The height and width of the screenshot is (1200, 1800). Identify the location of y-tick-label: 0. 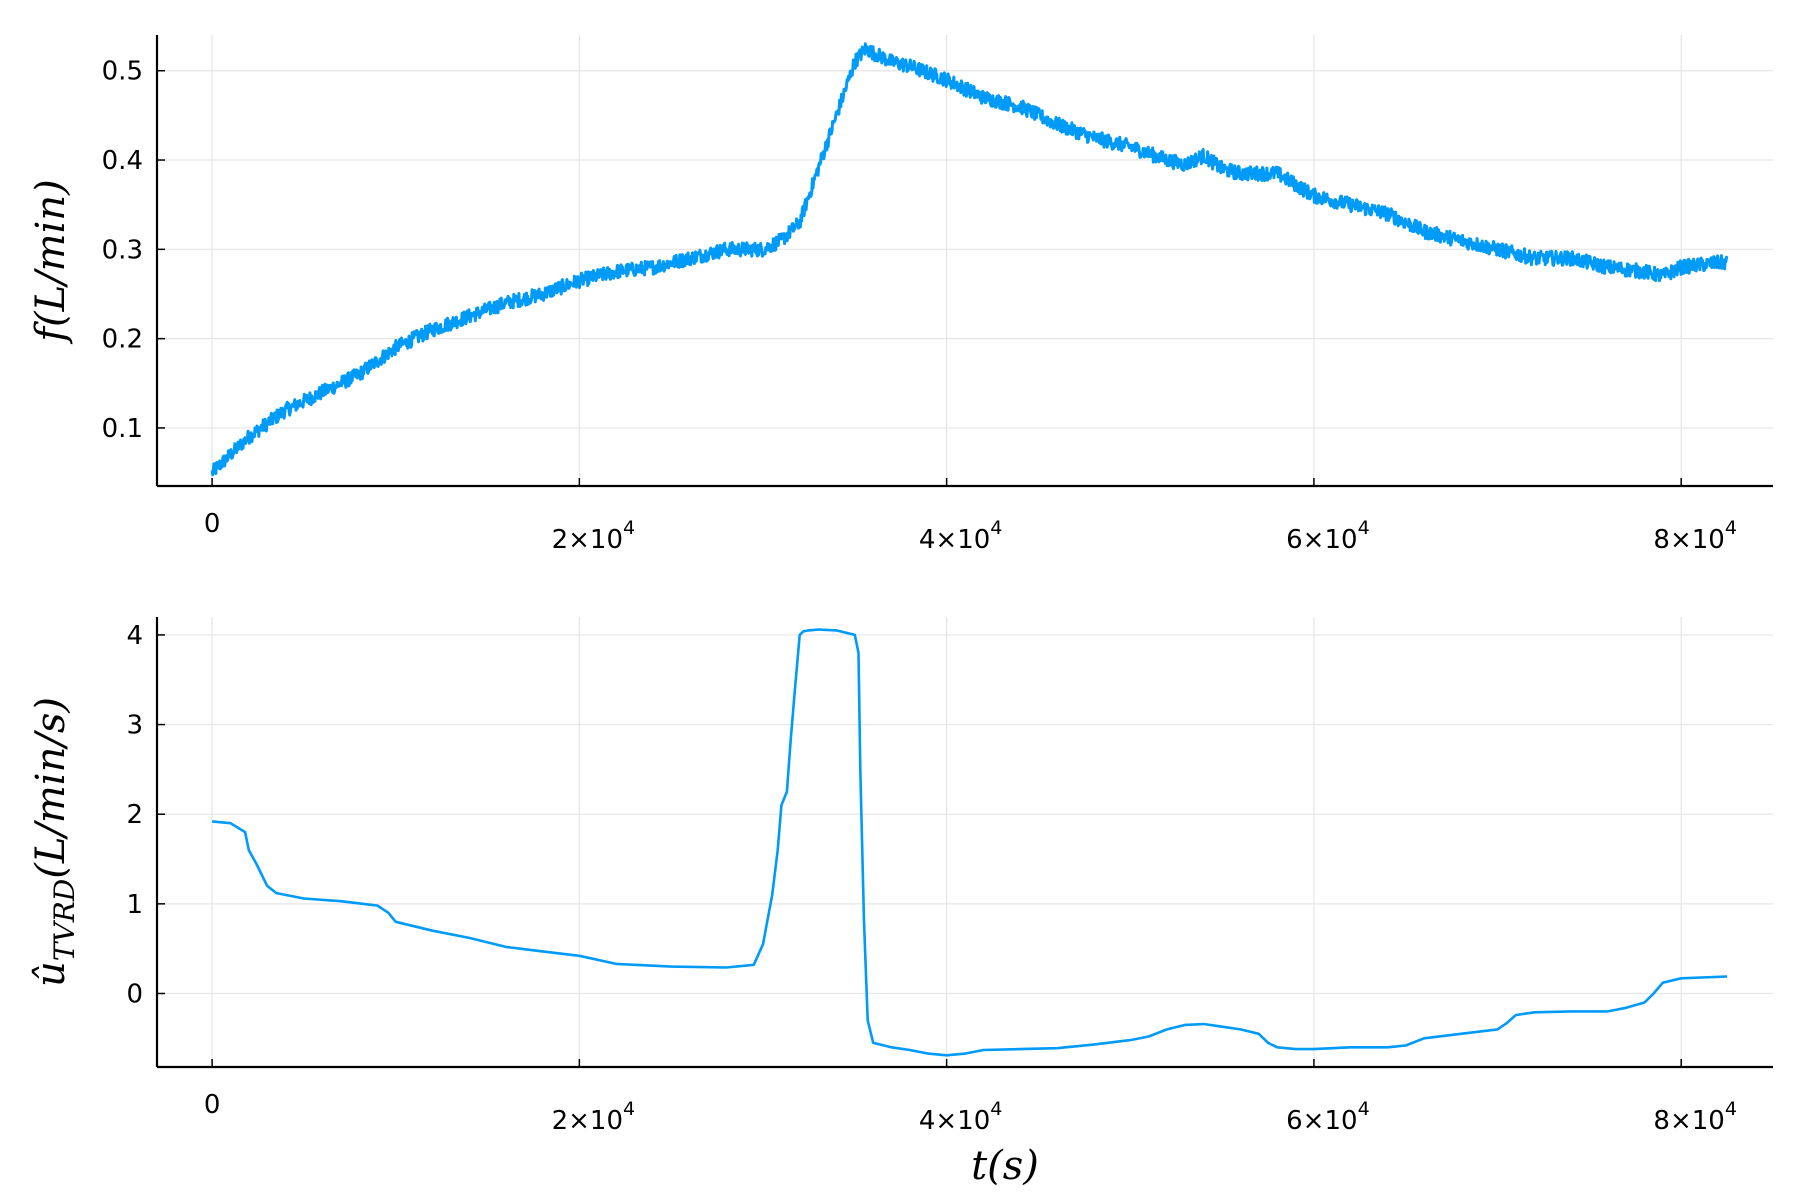
(134, 994).